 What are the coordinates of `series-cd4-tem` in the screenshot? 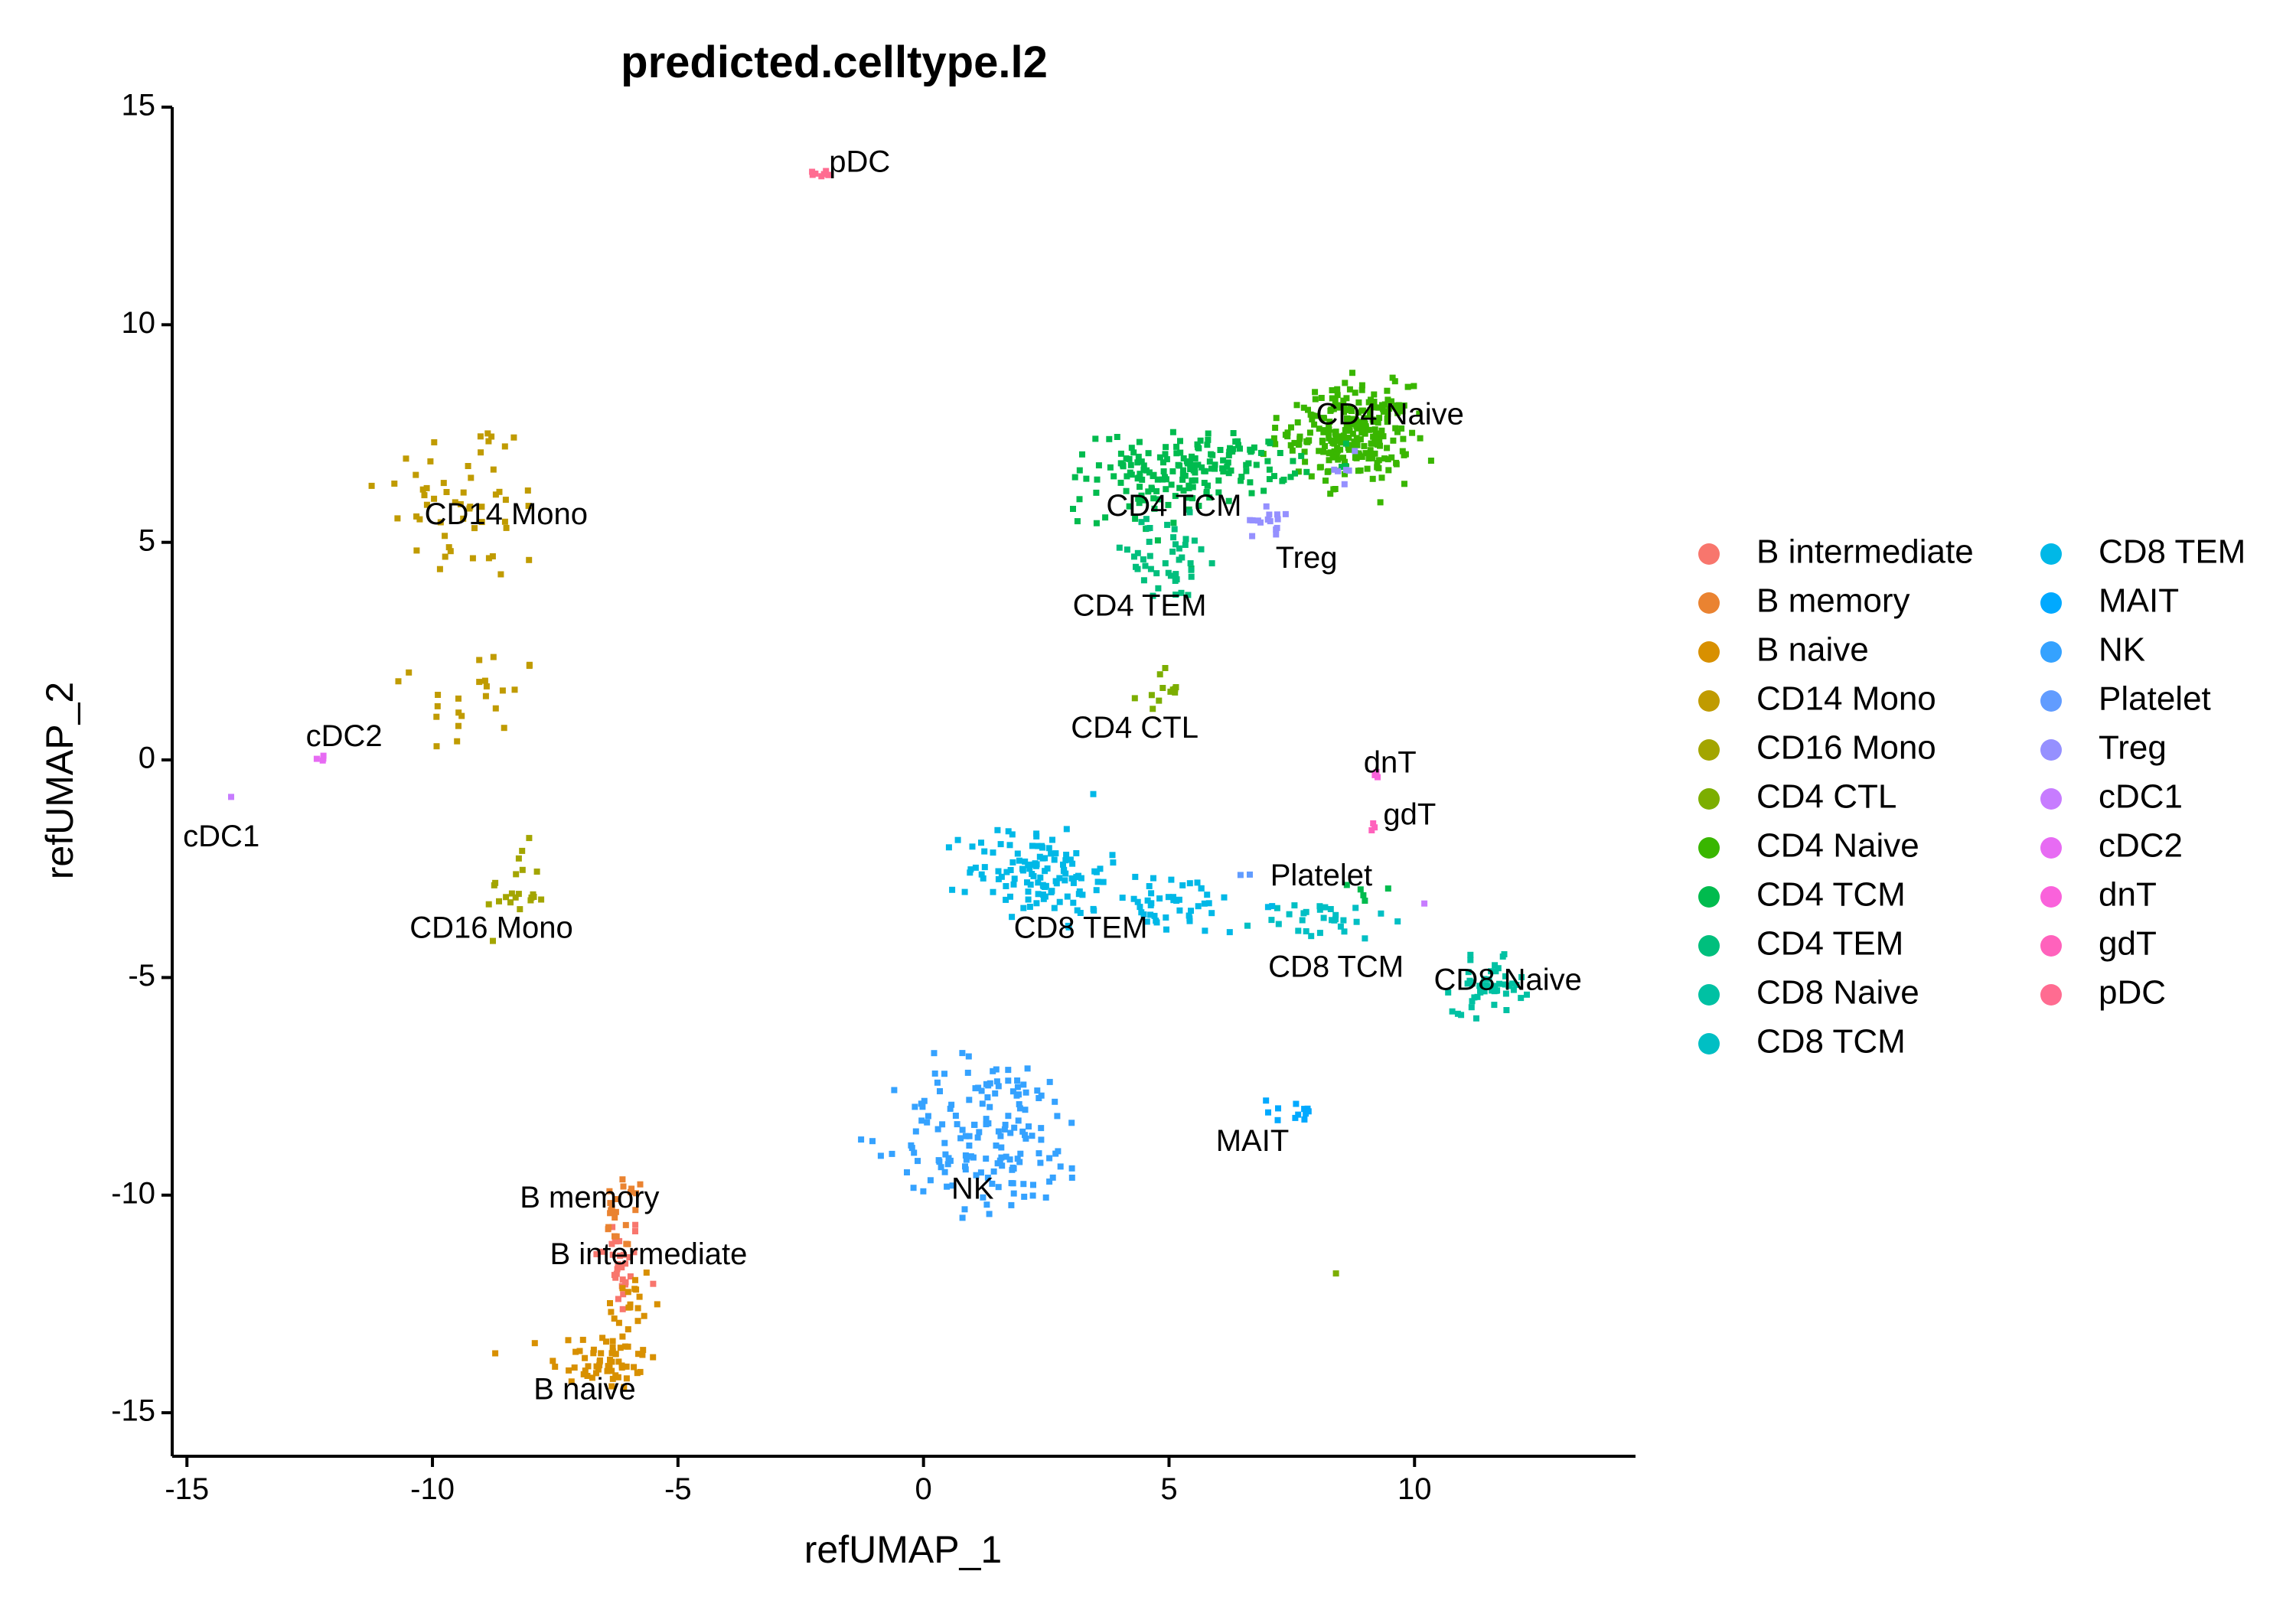 It's located at (1165, 554).